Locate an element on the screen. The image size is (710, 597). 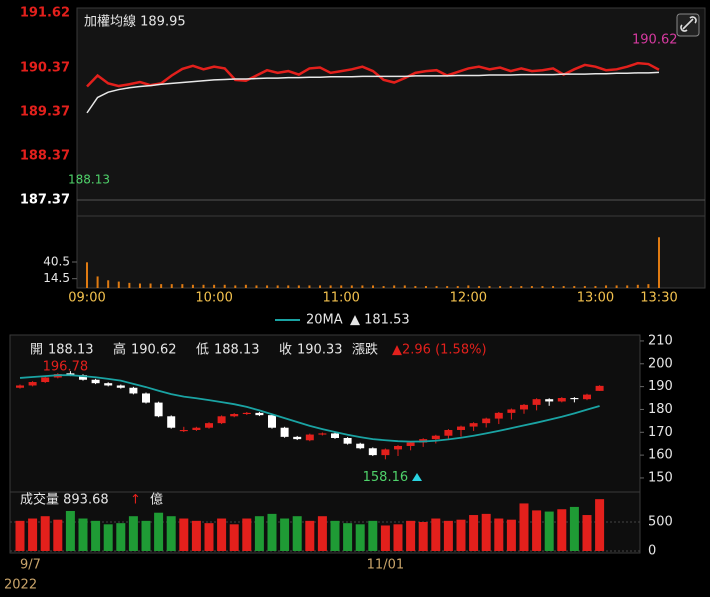
link-button is located at coordinates (688, 25).